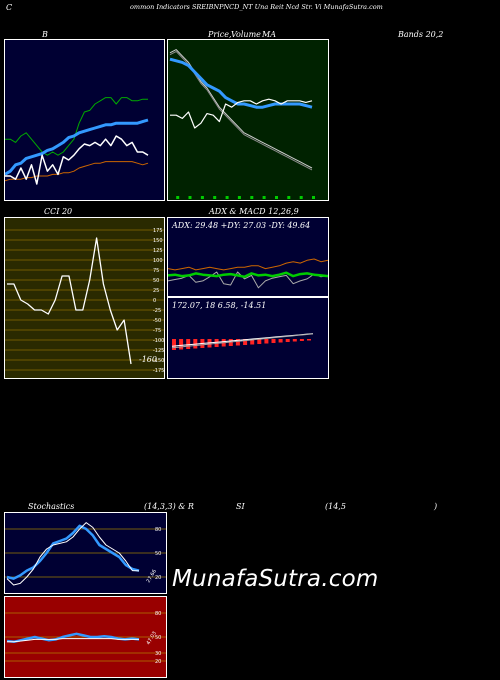 This screenshot has width=500, height=680. What do you see at coordinates (220, 34) in the screenshot?
I see `price-label: Price,` at bounding box center [220, 34].